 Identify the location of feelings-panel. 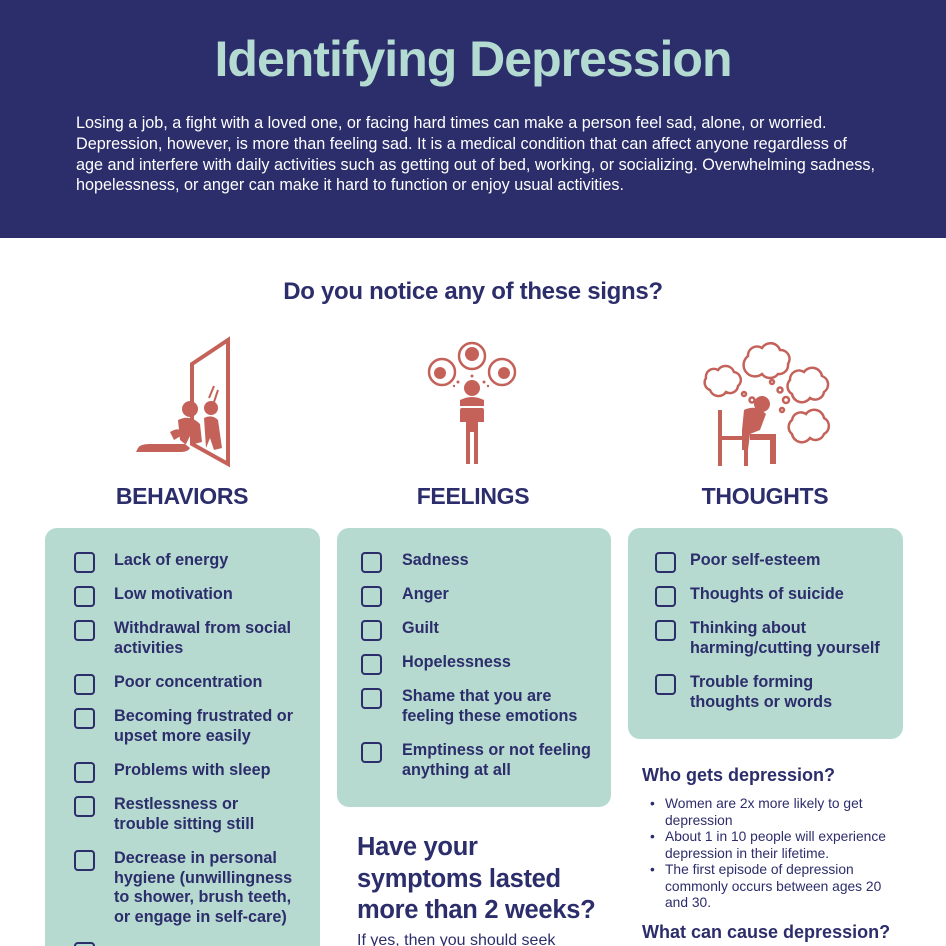
(474, 667).